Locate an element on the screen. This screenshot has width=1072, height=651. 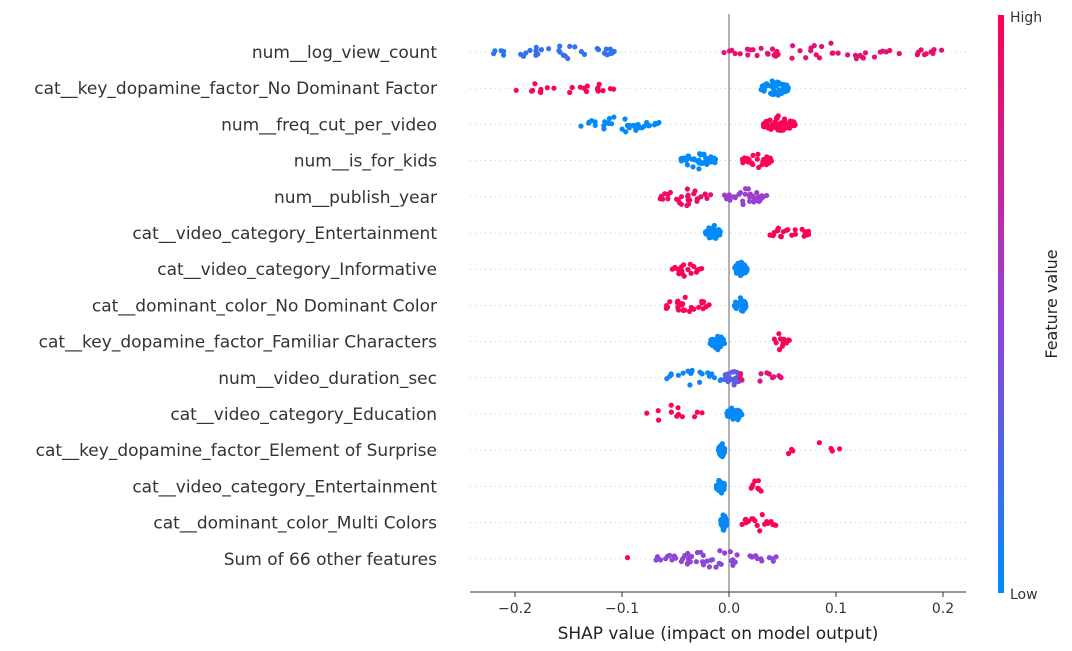
feature-label: num__is_for_kids is located at coordinates (365, 162).